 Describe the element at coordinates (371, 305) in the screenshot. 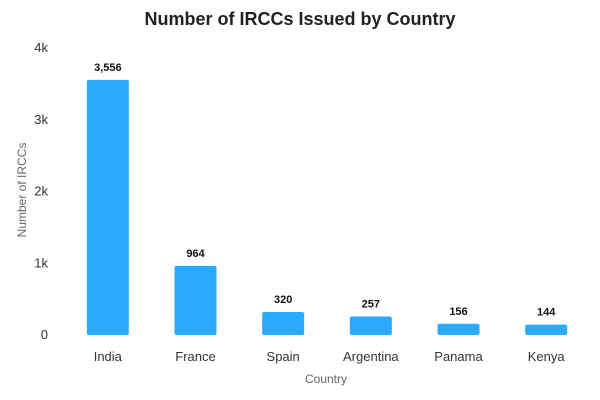

I see `data-label-argentina: 257` at that location.